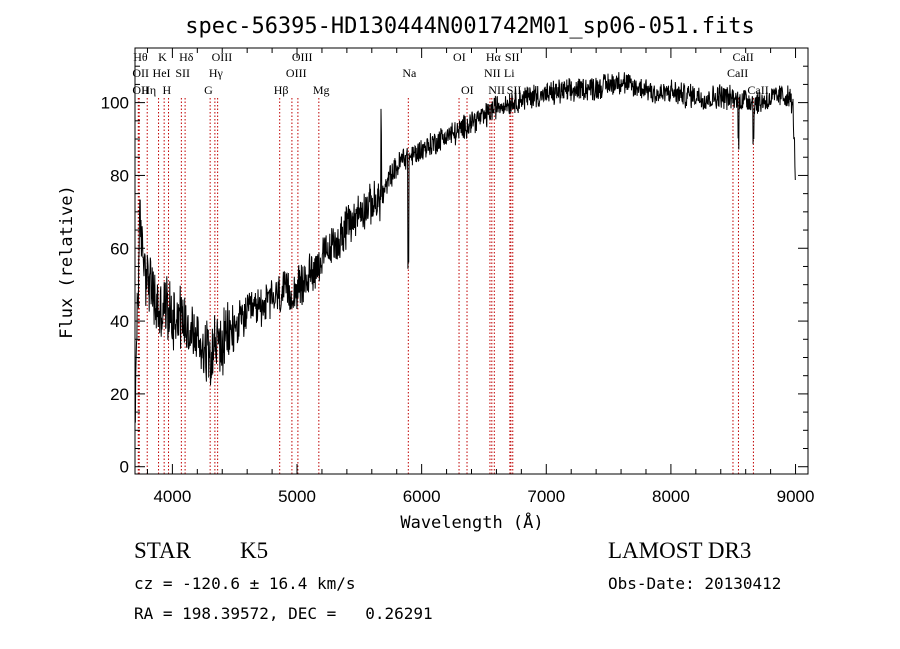  What do you see at coordinates (283, 613) in the screenshot?
I see `ra-dec-readout: RA = 198.39572, DEC = 0.26291` at bounding box center [283, 613].